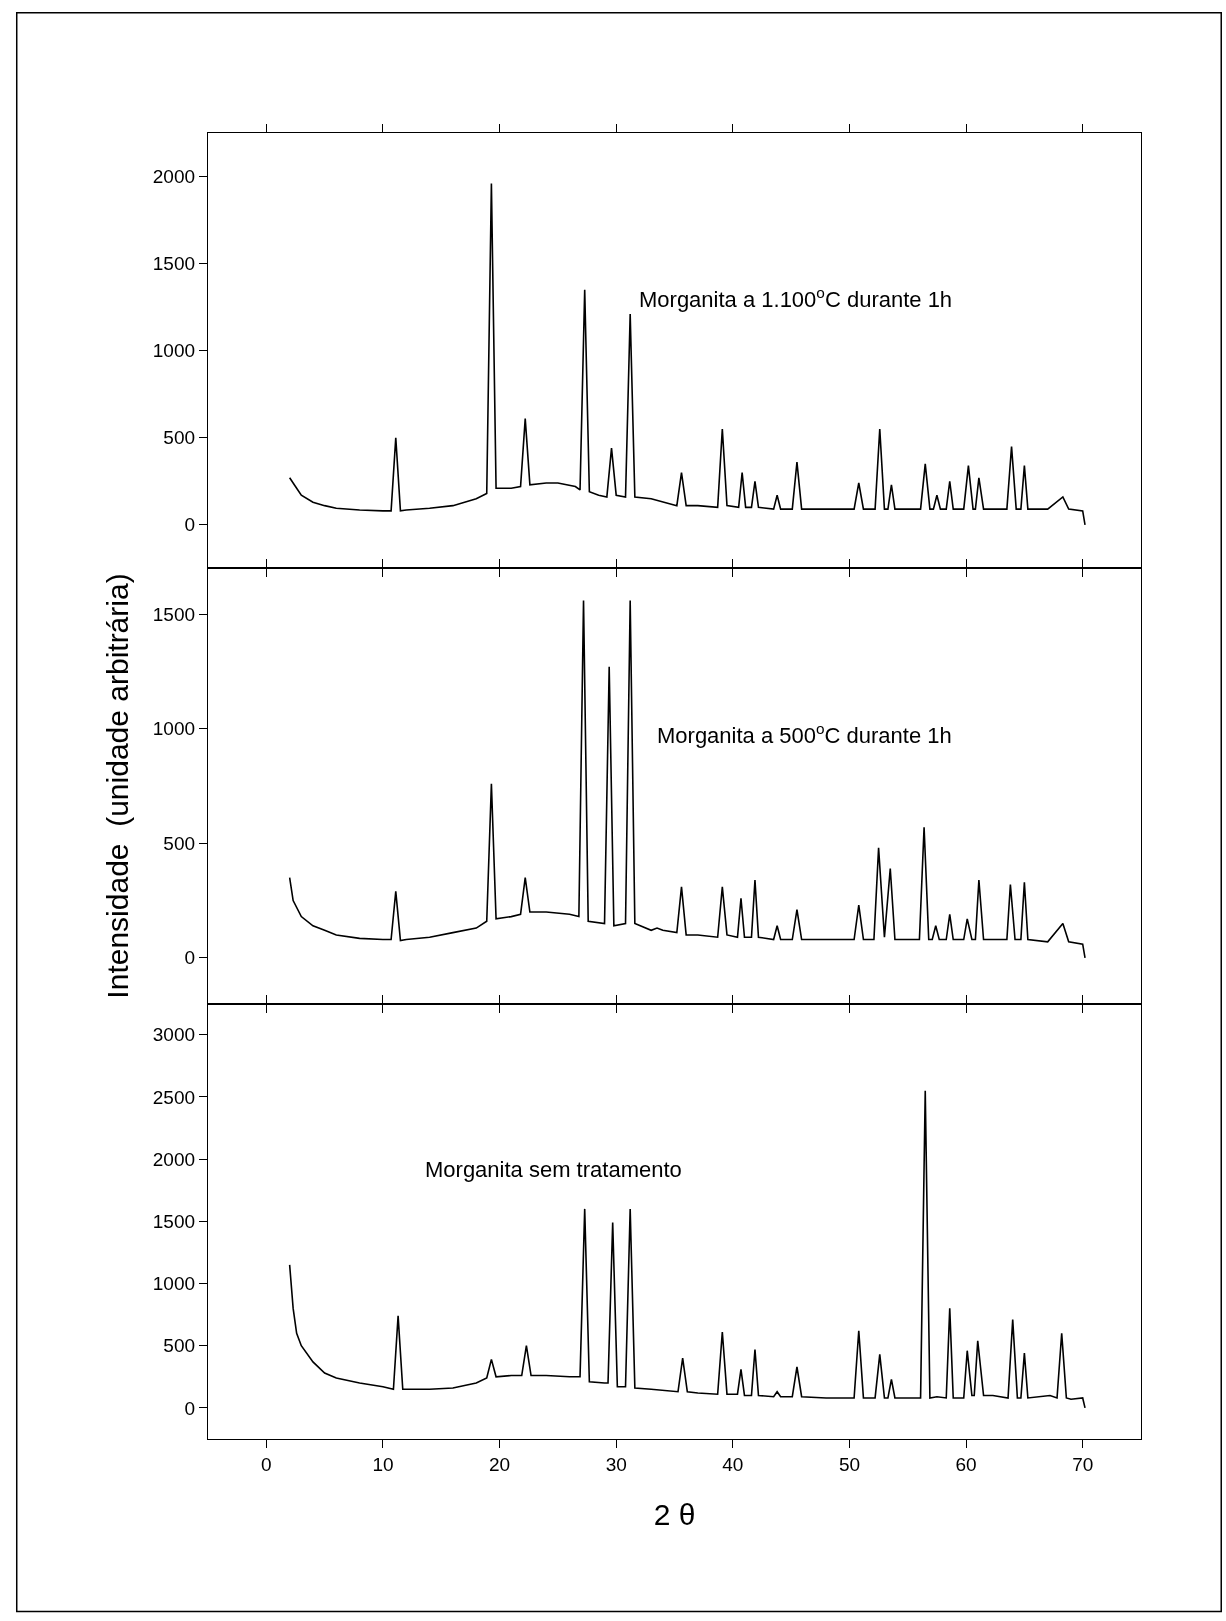 The width and height of the screenshot is (1226, 1621). I want to click on x-tick-label: 50, so click(849, 1464).